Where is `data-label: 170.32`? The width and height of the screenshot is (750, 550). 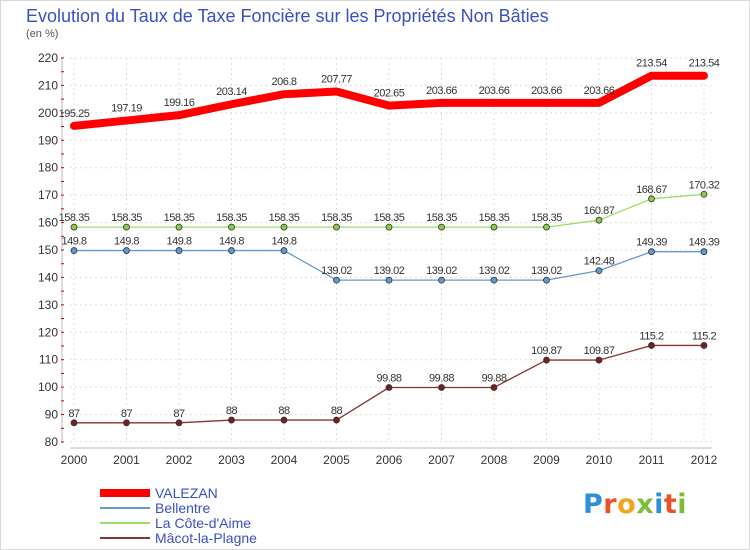
data-label: 170.32 is located at coordinates (704, 185).